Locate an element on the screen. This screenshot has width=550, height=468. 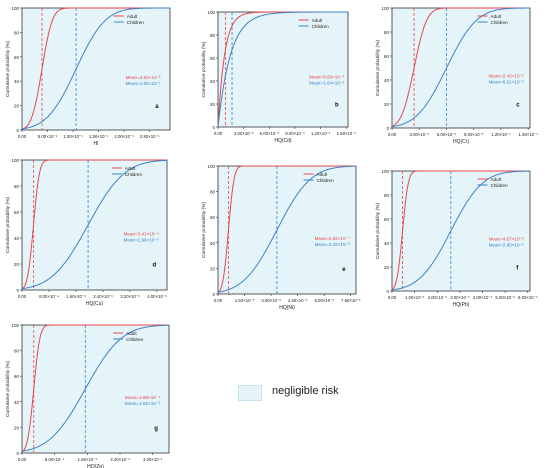
x-tick-label: 1.00×10⁻² is located at coordinates (415, 297).